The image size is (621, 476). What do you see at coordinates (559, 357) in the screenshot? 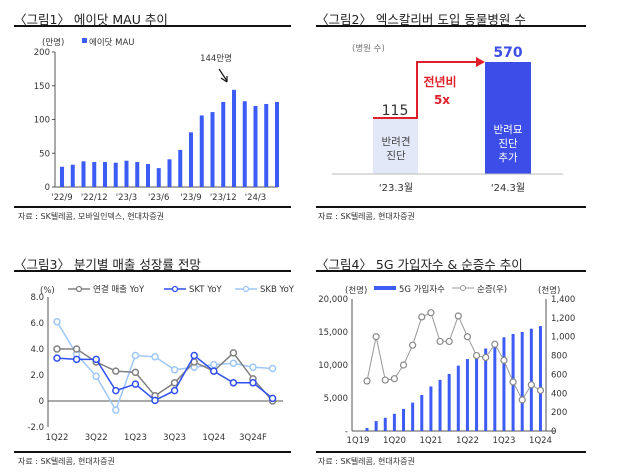
I see `right-tick-label: 800` at bounding box center [559, 357].